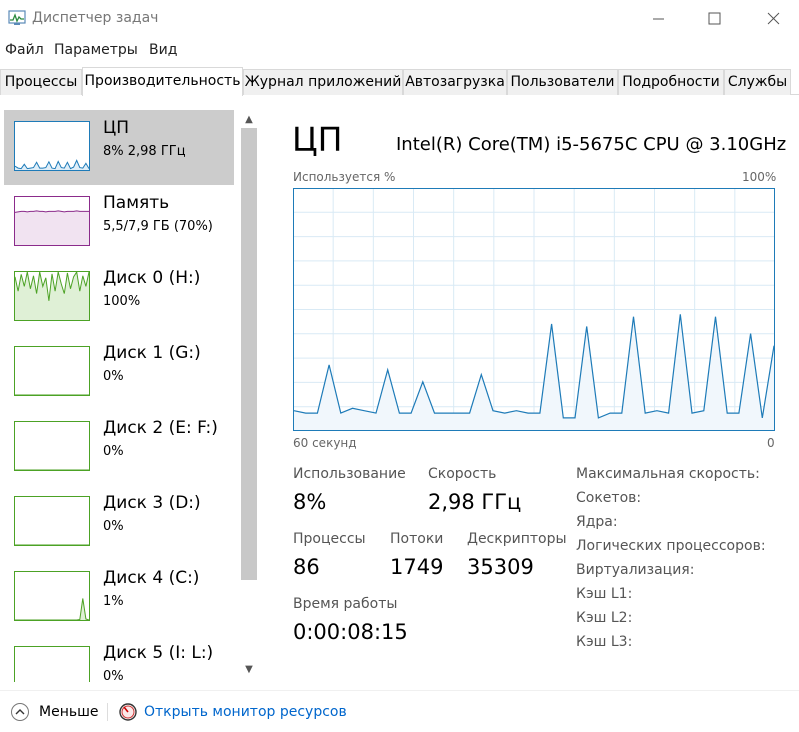  I want to click on speed-value: 2,98 ГГц, so click(475, 502).